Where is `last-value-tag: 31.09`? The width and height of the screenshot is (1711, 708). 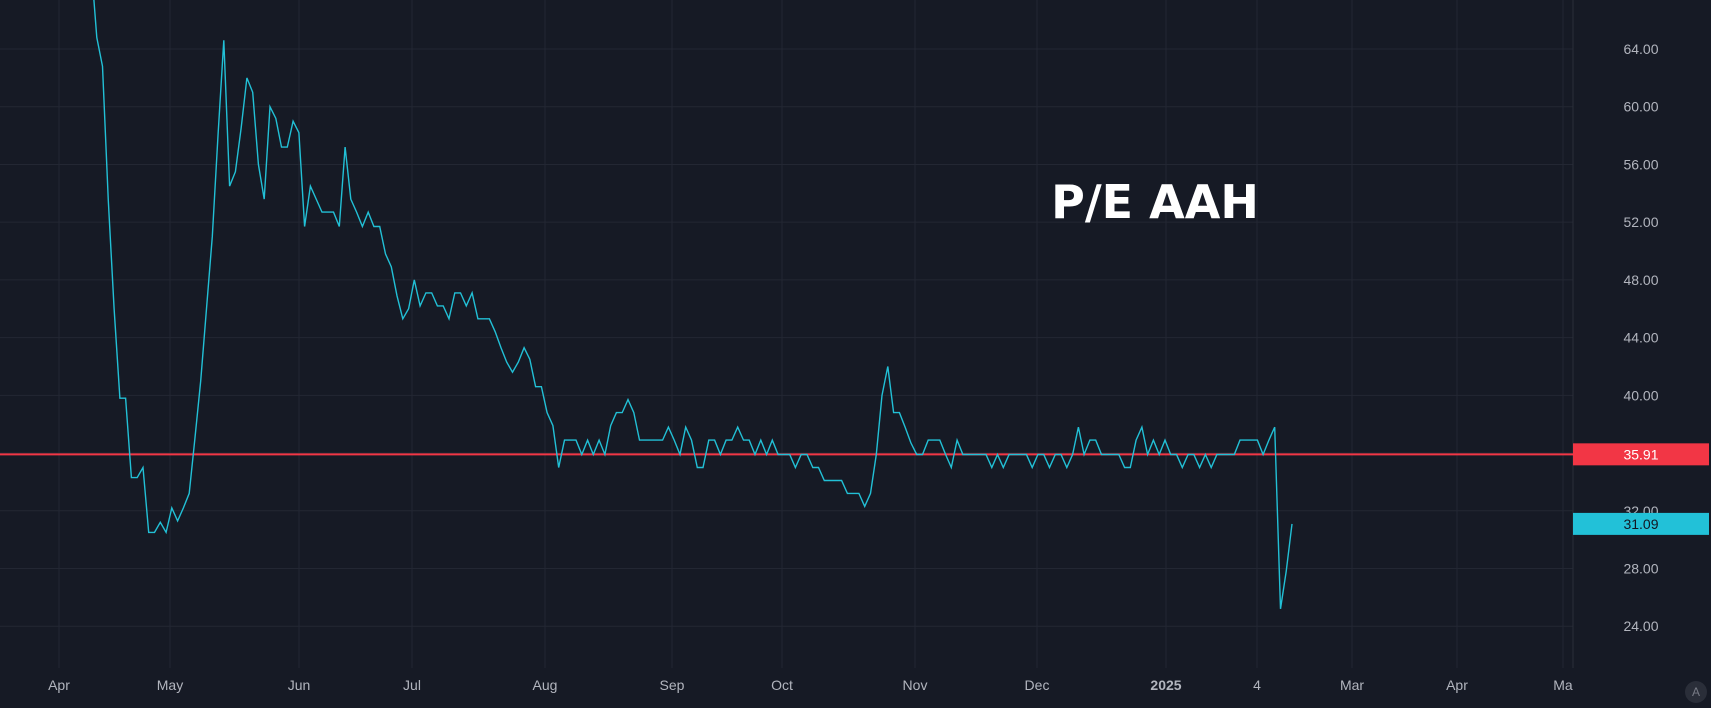
last-value-tag: 31.09 is located at coordinates (1641, 523).